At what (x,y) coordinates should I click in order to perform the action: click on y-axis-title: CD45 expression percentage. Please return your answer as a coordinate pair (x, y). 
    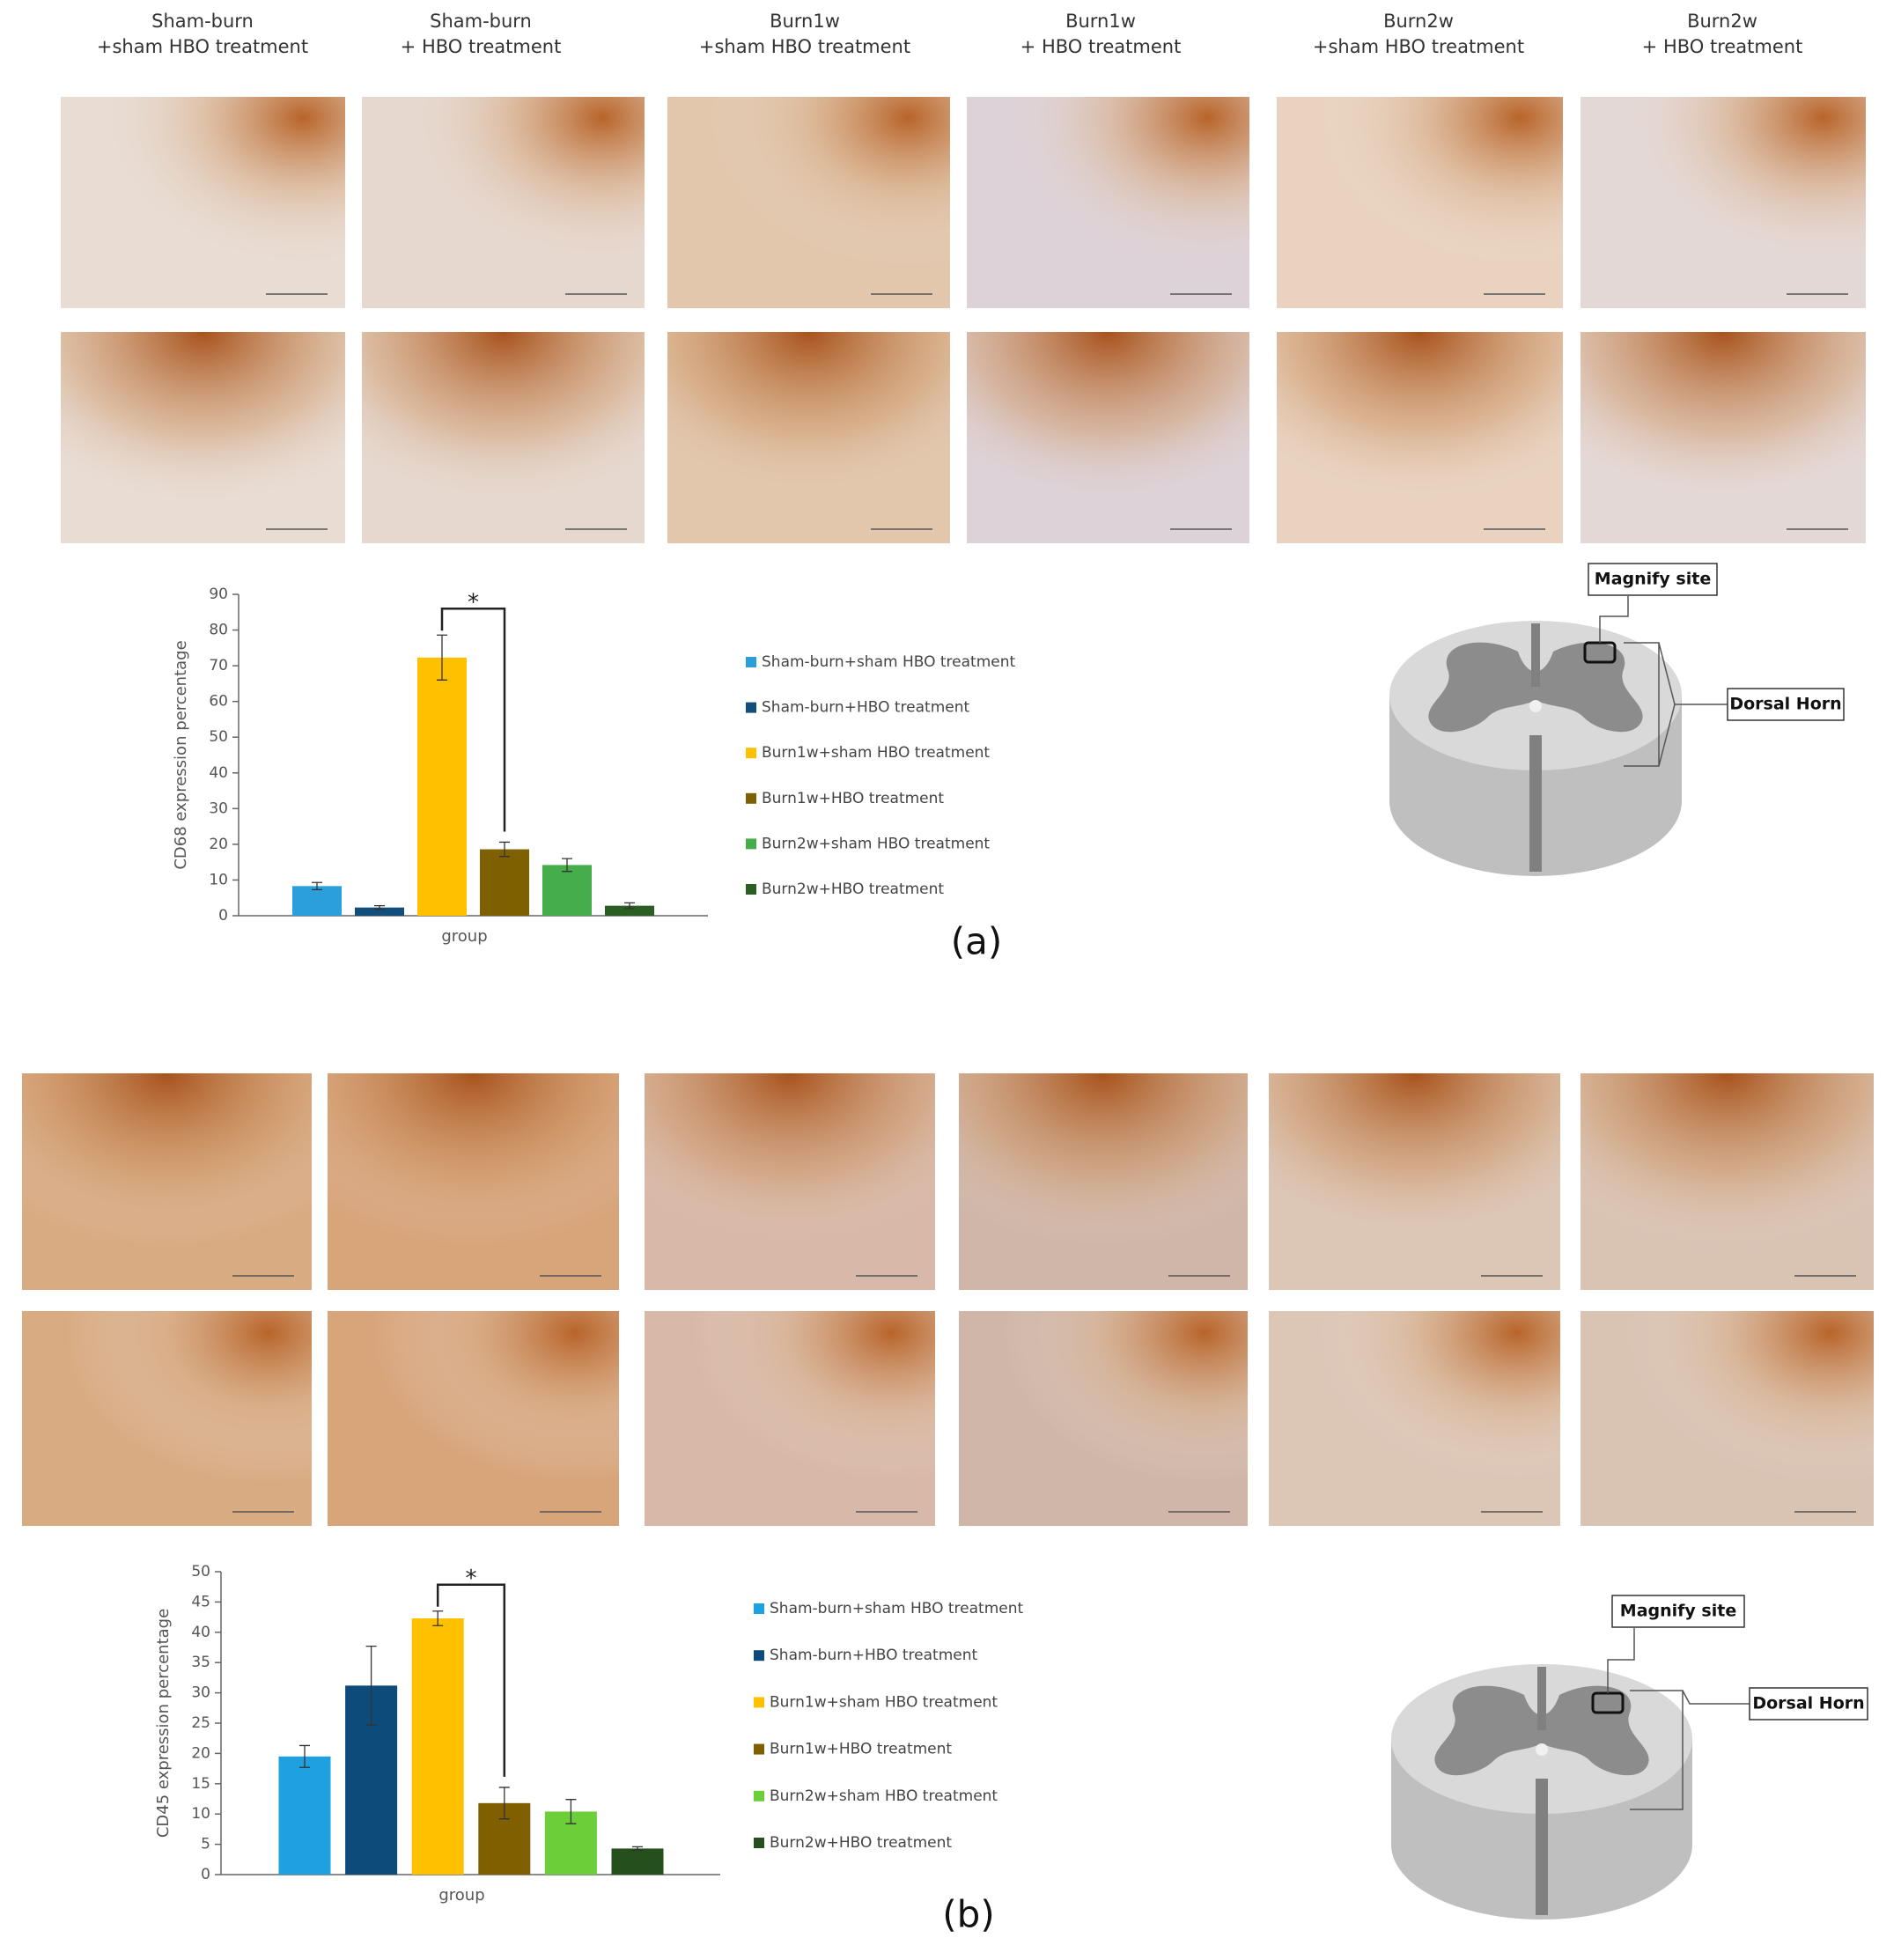
    Looking at the image, I should click on (164, 1723).